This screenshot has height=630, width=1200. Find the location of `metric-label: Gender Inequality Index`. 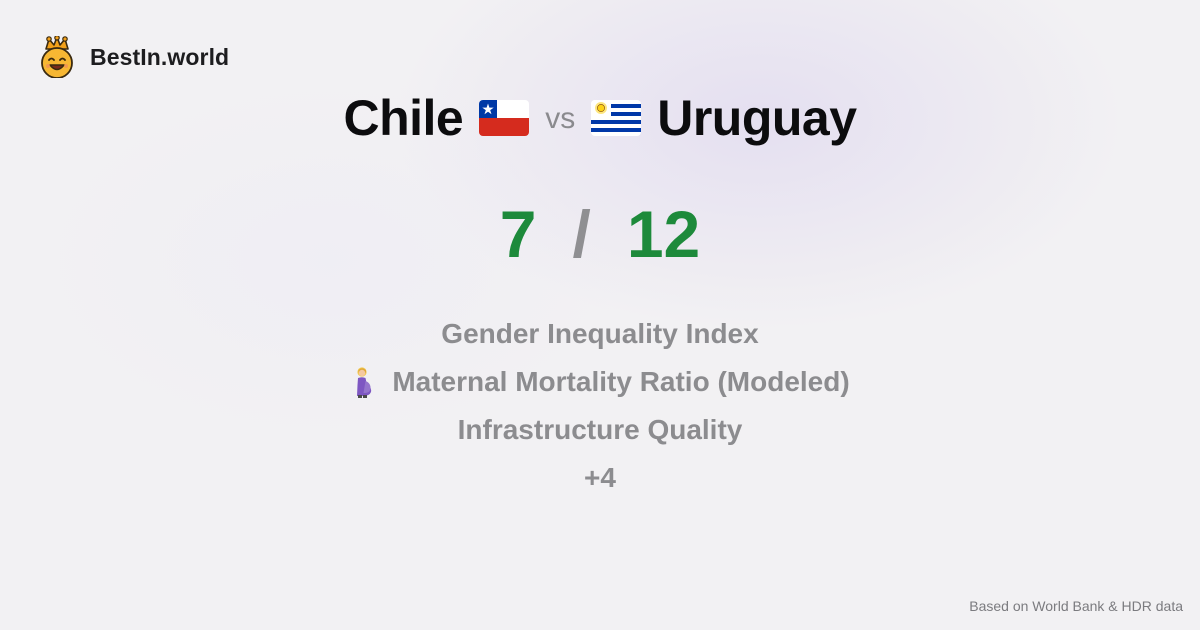

metric-label: Gender Inequality Index is located at coordinates (600, 333).